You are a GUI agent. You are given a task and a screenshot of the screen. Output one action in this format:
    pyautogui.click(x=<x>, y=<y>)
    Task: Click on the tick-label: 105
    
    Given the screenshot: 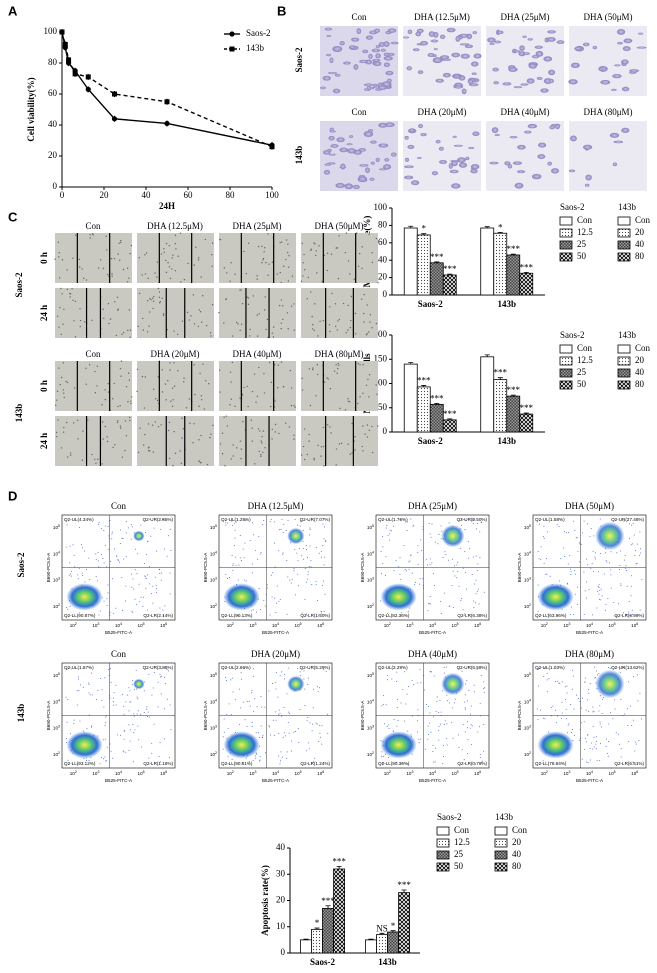 What is the action you would take?
    pyautogui.click(x=298, y=625)
    